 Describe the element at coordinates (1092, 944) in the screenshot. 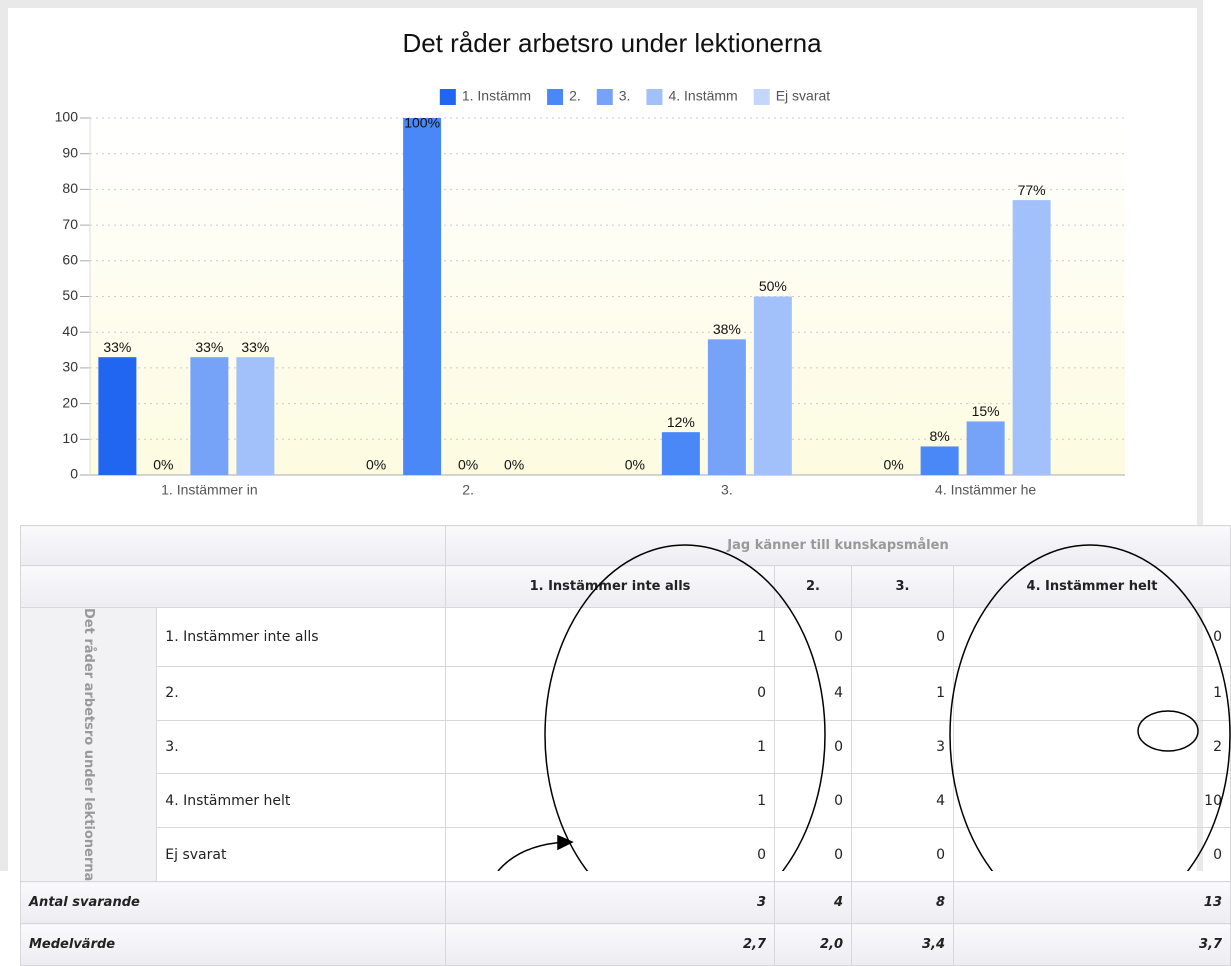

I see `summary-cell: 3,7` at that location.